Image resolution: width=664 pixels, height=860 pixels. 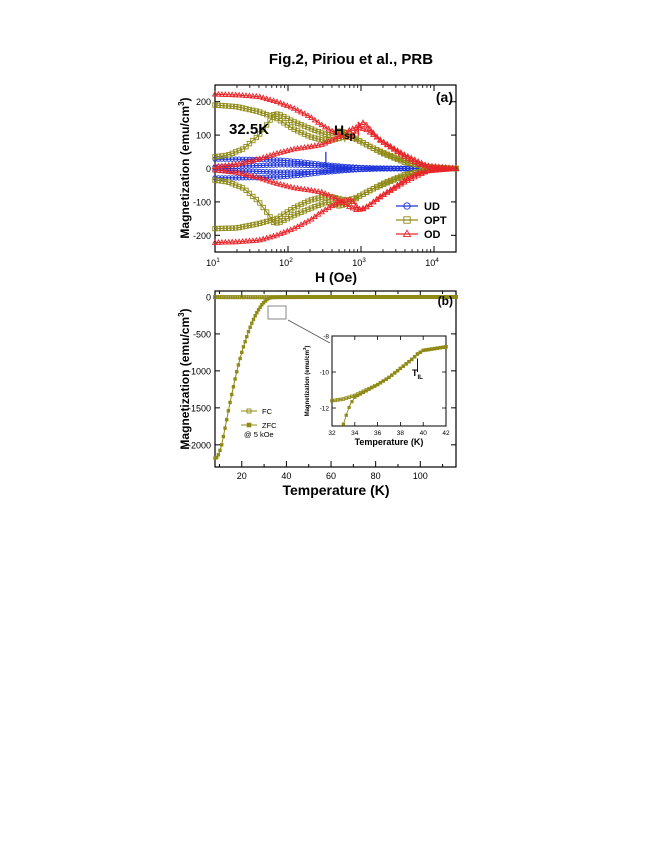 What do you see at coordinates (331, 476) in the screenshot?
I see `x-tick-label: 60` at bounding box center [331, 476].